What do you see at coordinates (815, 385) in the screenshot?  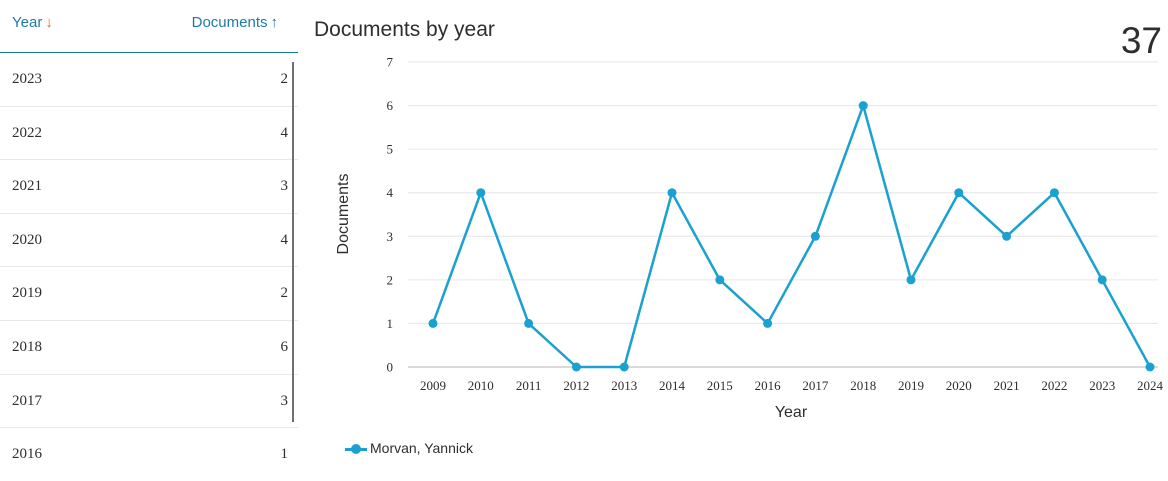 I see `x-tick-label: 2017` at bounding box center [815, 385].